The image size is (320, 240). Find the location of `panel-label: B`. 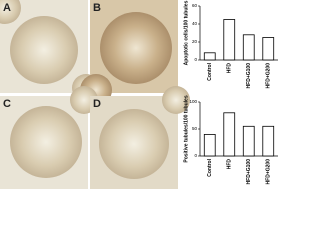

panel-label: B is located at coordinates (97, 8).